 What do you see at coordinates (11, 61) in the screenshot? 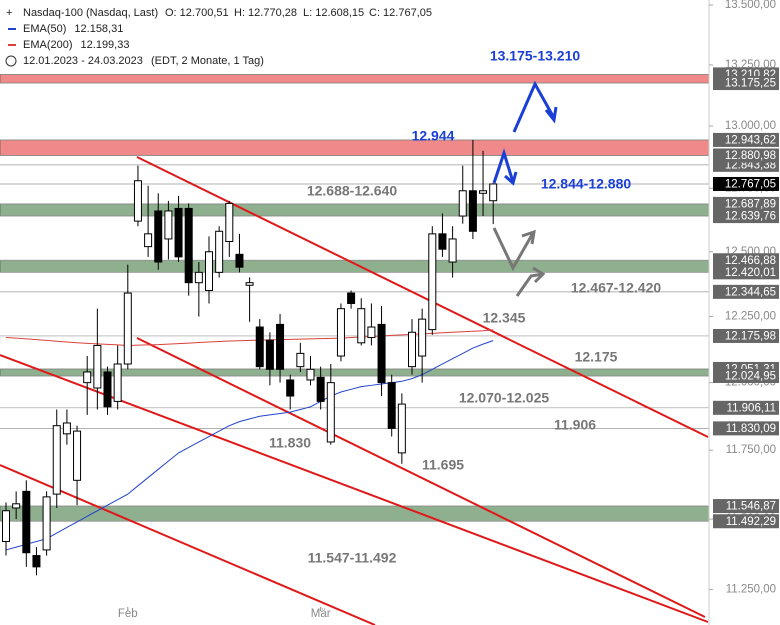
I see `clock-icon` at bounding box center [11, 61].